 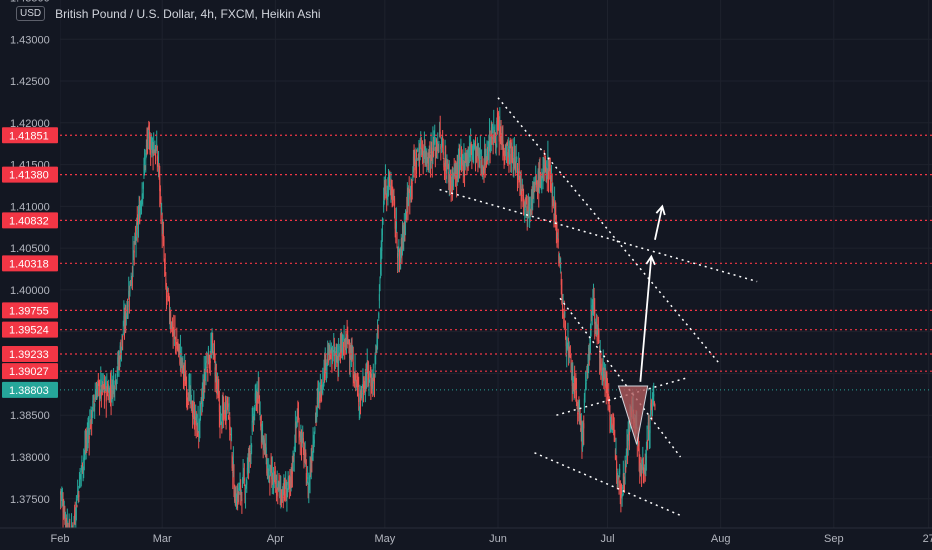 I want to click on level-label-bg, so click(x=30, y=310).